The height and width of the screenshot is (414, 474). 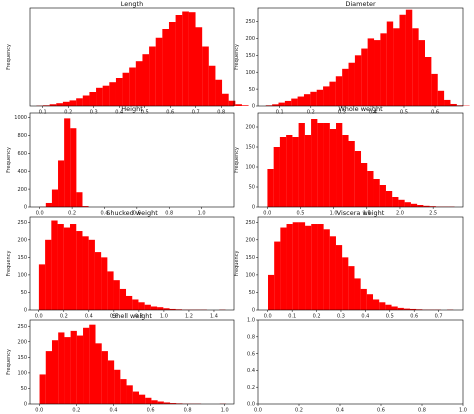 What do you see at coordinates (292, 317) in the screenshot?
I see `x-tick-label: 0.1` at bounding box center [292, 317].